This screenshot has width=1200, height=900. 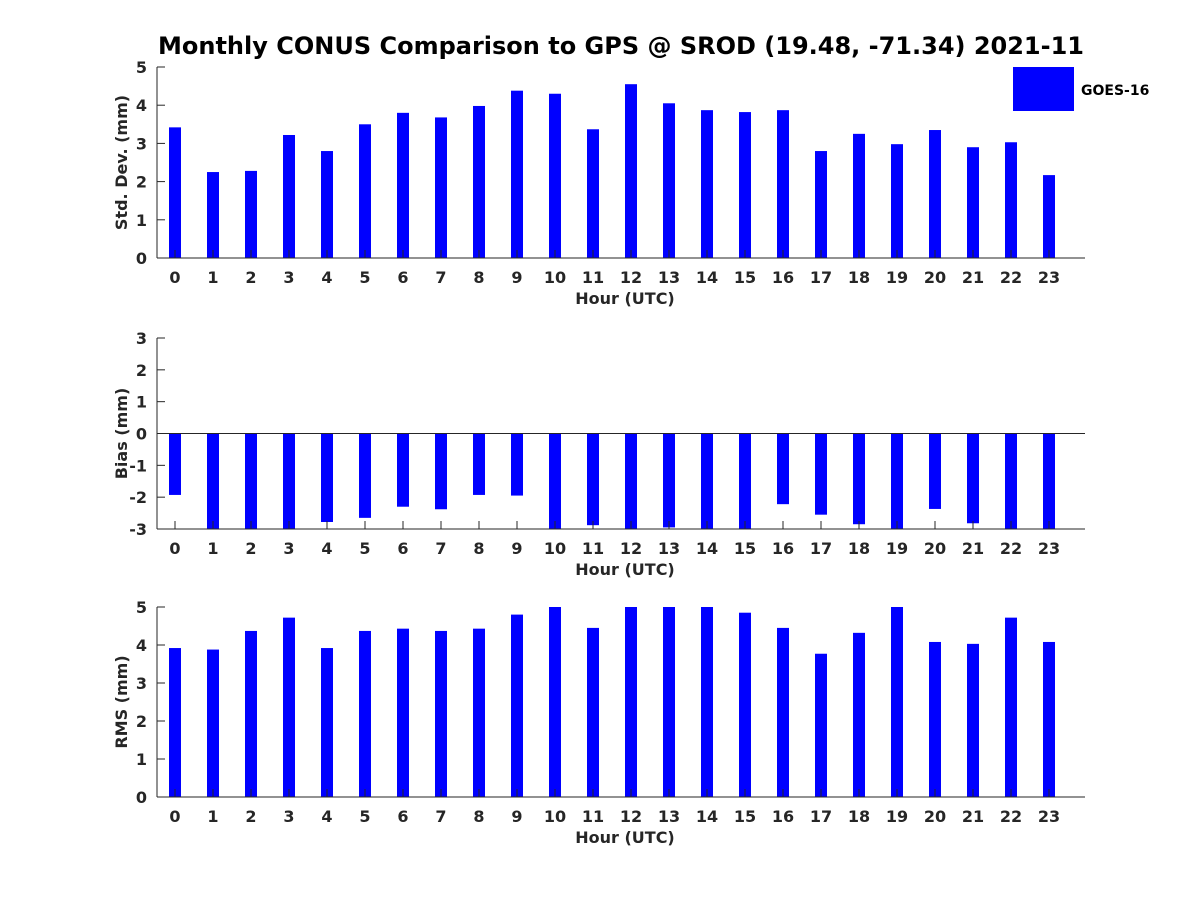 I want to click on std-dev-x-tick-label: 9, so click(x=516, y=277).